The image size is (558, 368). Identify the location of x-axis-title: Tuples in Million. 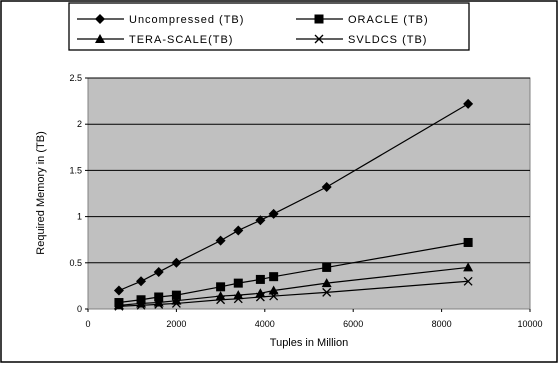
(309, 343).